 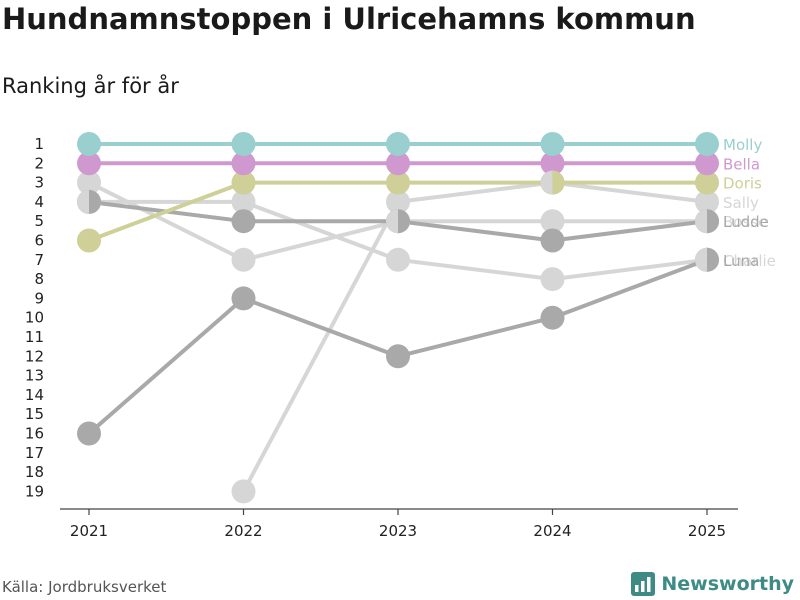 What do you see at coordinates (742, 184) in the screenshot?
I see `legend-label-doris: Doris` at bounding box center [742, 184].